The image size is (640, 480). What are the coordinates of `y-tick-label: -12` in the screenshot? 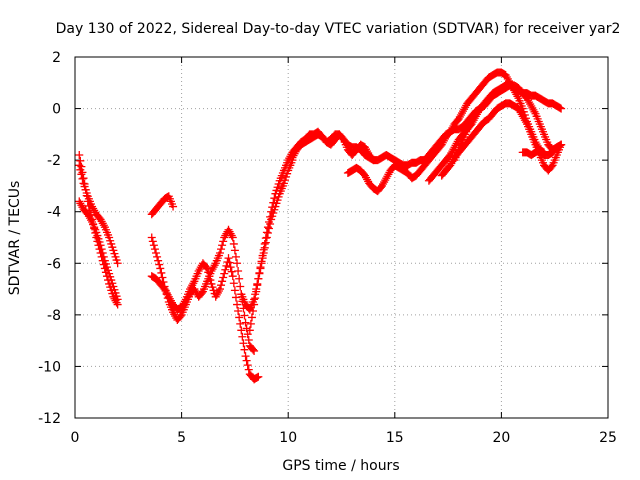 It's located at (49, 419).